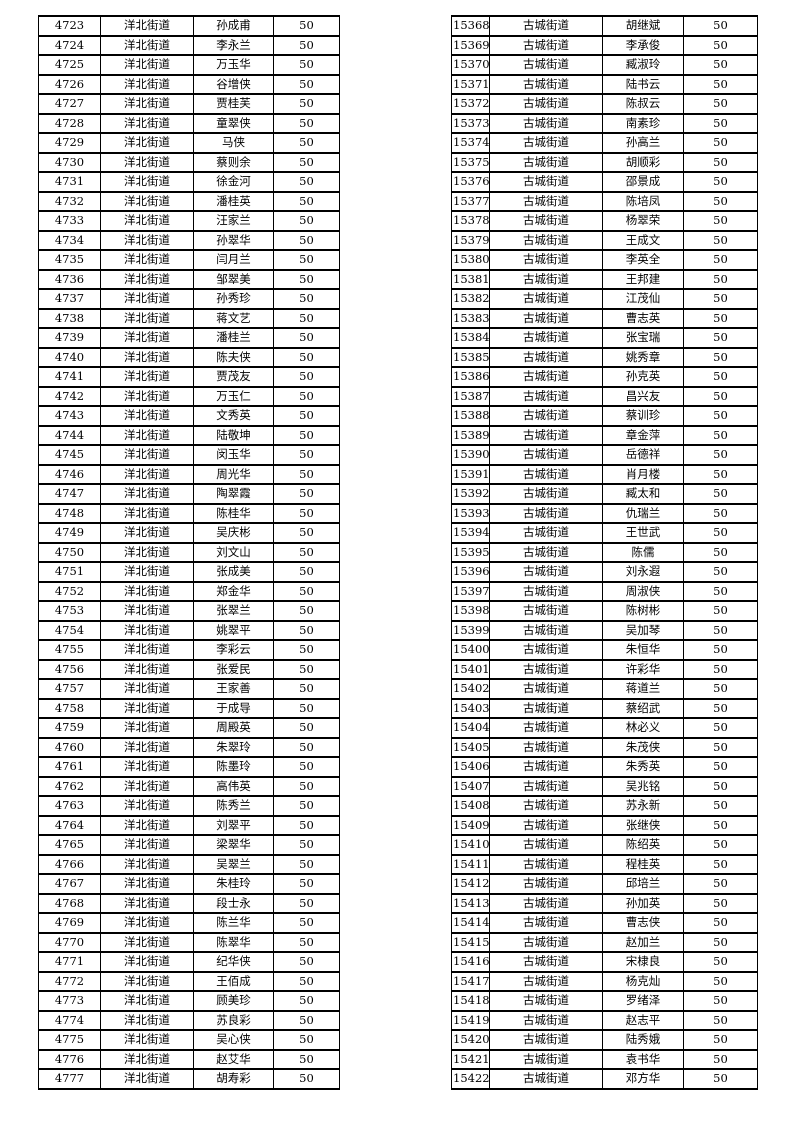  What do you see at coordinates (643, 377) in the screenshot?
I see `cell-person-name: 孙克英` at bounding box center [643, 377].